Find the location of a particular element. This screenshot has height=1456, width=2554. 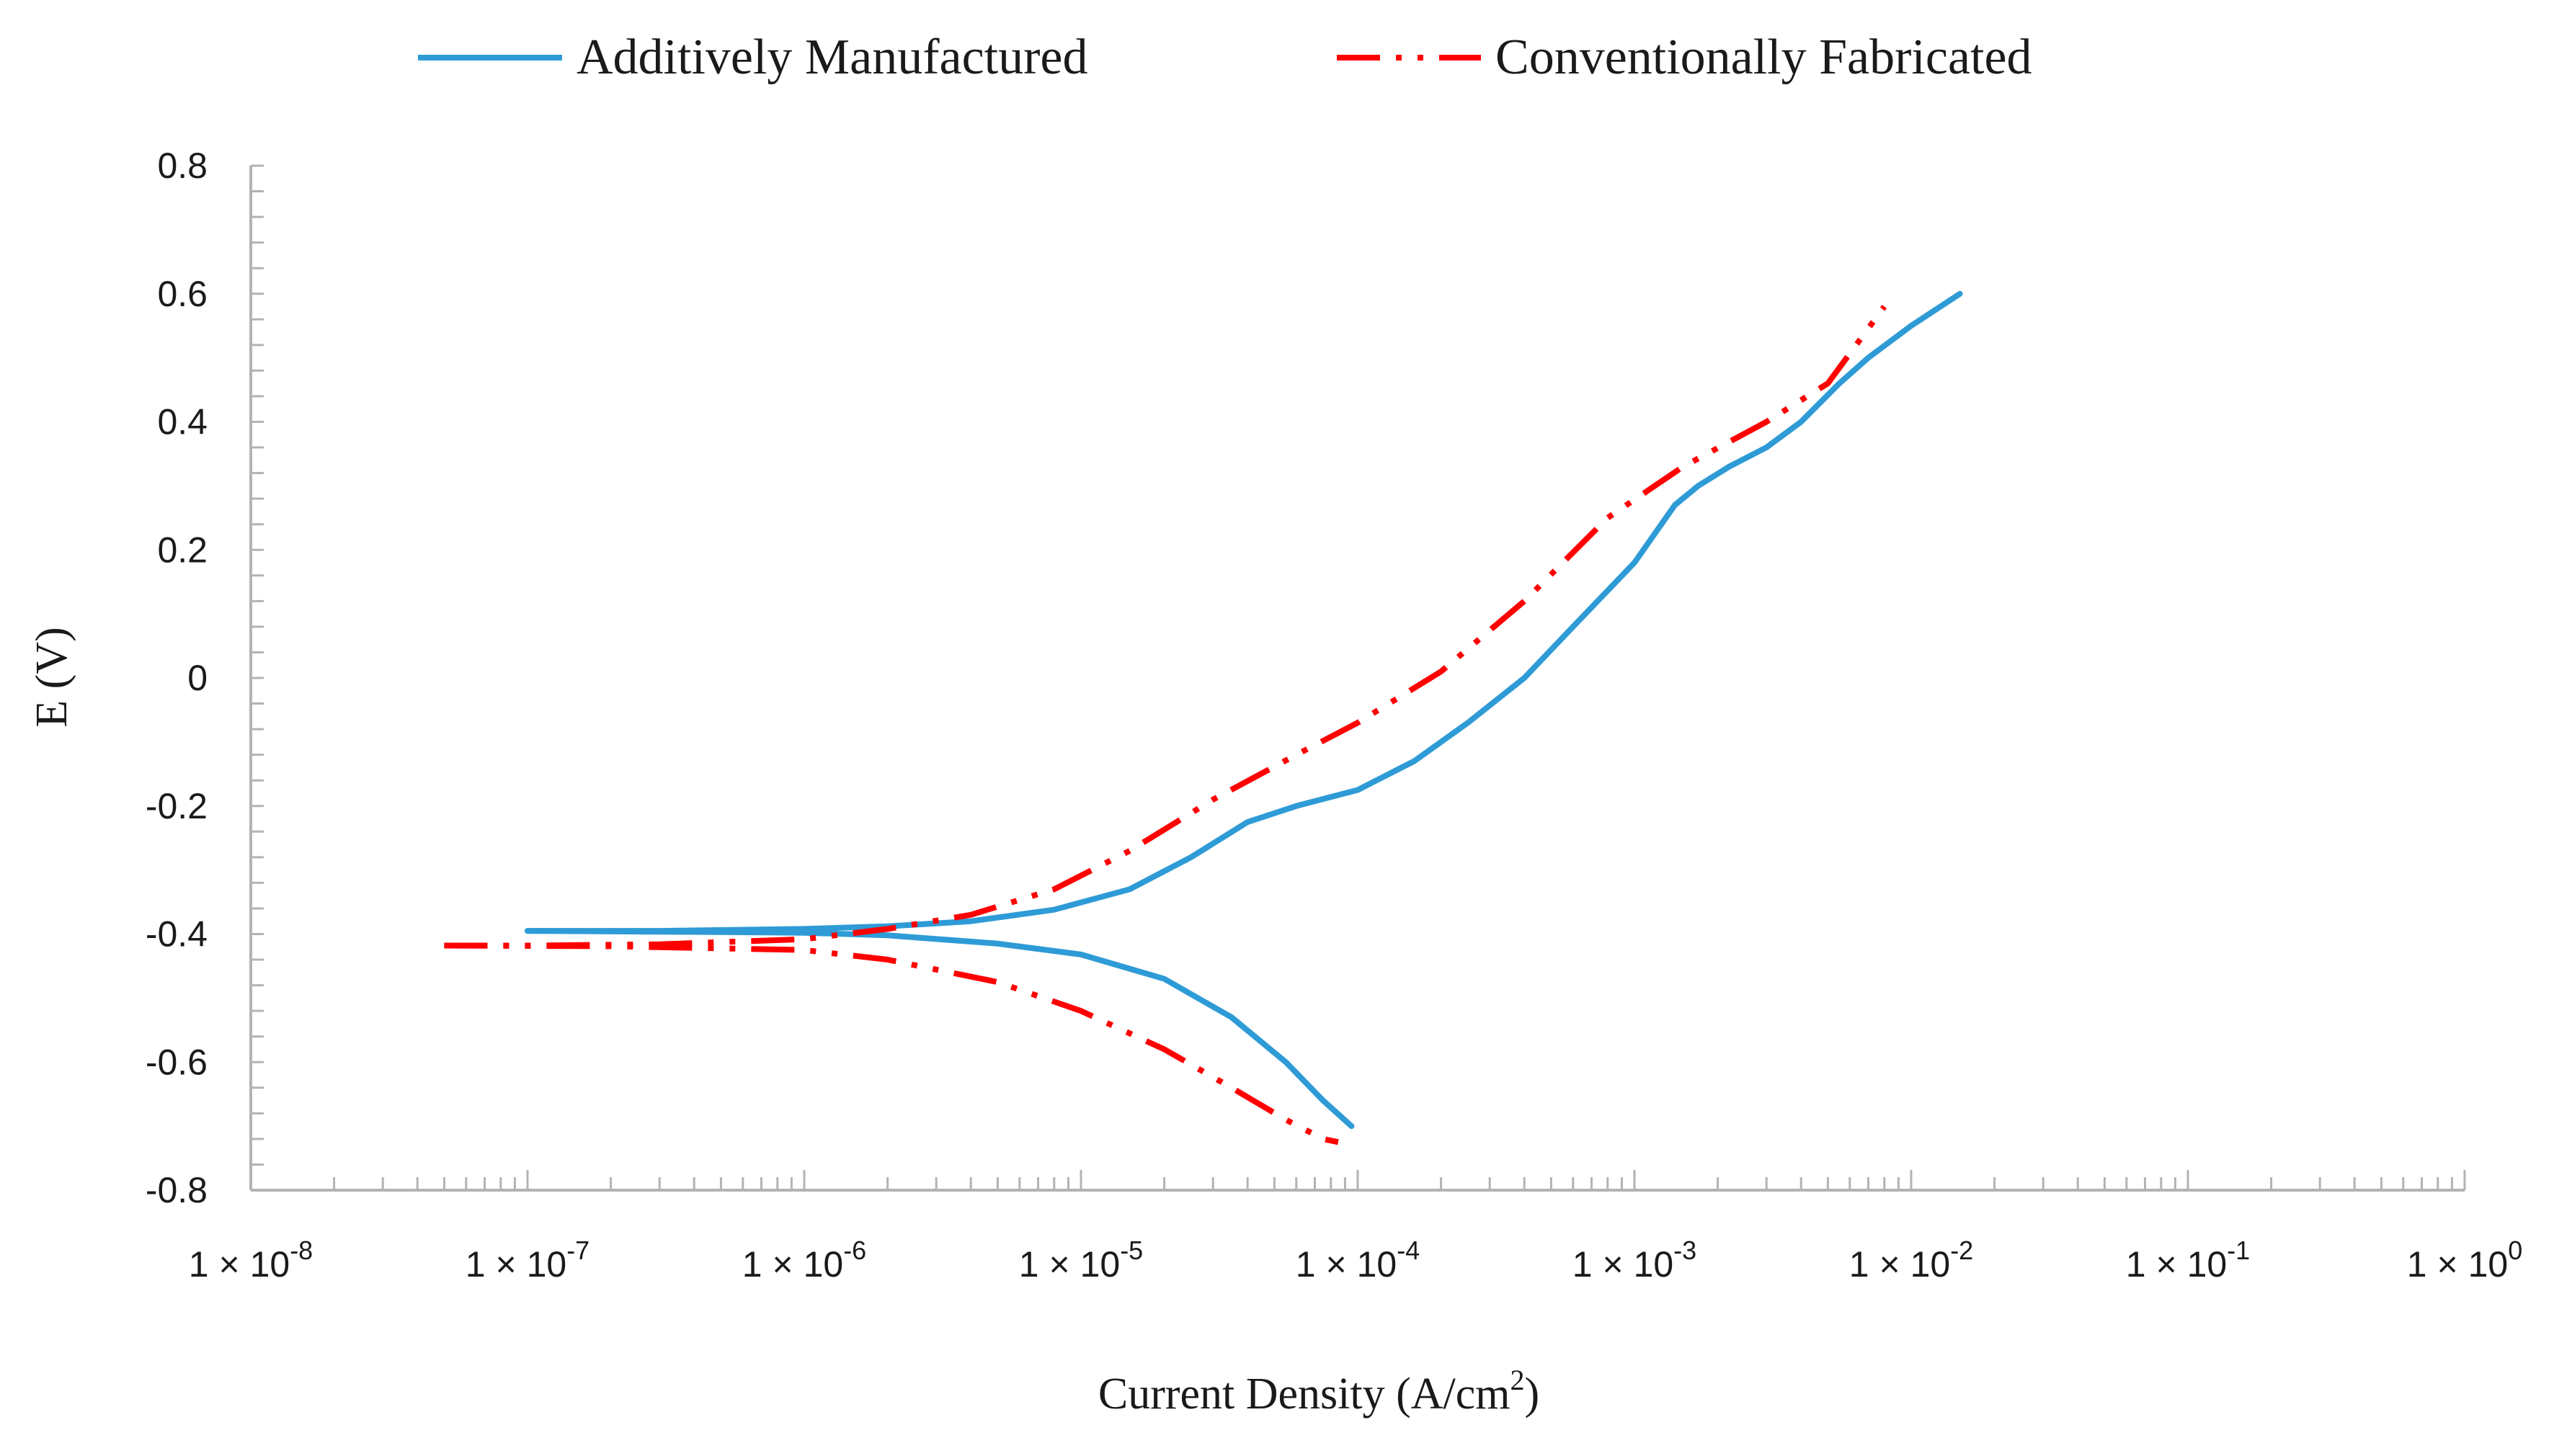

x-axis-title-sup: 2 is located at coordinates (1517, 1380).